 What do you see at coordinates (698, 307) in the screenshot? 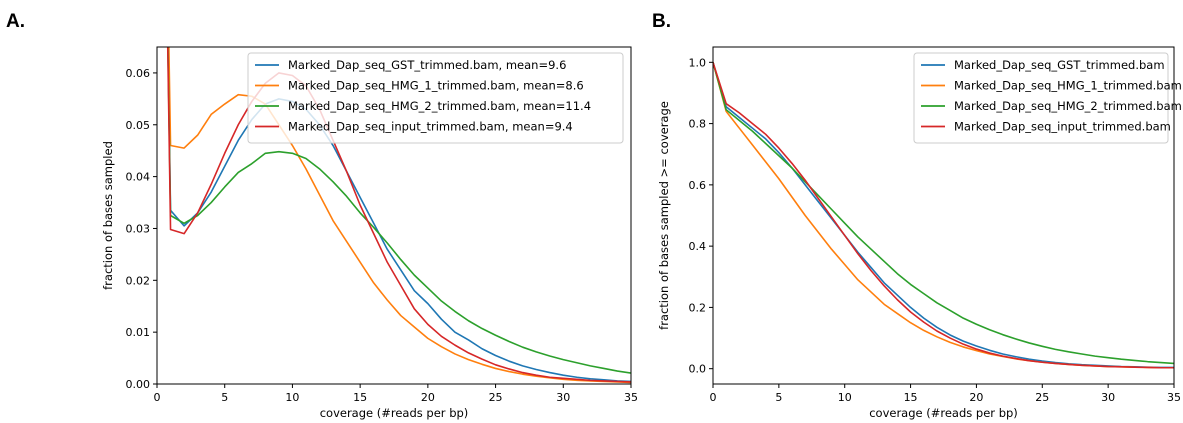
I see `y-tick-label: 0.2` at bounding box center [698, 307].